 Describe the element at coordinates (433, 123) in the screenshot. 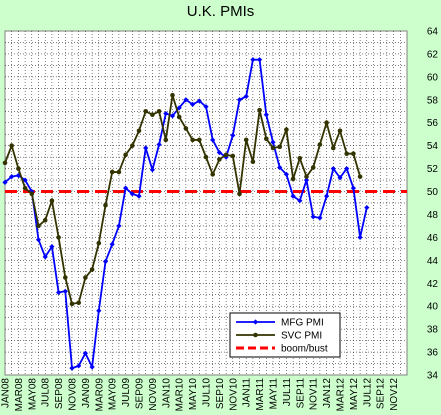

I see `y-tick-label: 56` at that location.